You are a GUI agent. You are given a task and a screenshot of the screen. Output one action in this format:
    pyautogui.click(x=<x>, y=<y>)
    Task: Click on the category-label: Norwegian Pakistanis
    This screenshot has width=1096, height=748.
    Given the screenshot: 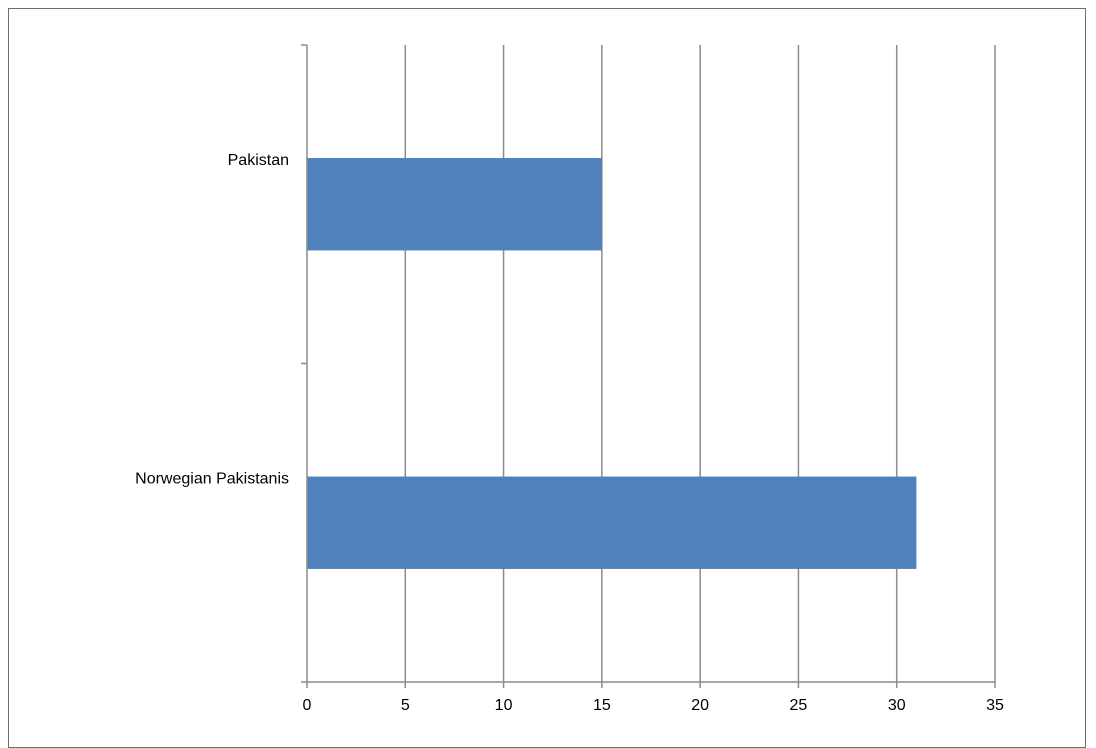 What is the action you would take?
    pyautogui.click(x=212, y=479)
    